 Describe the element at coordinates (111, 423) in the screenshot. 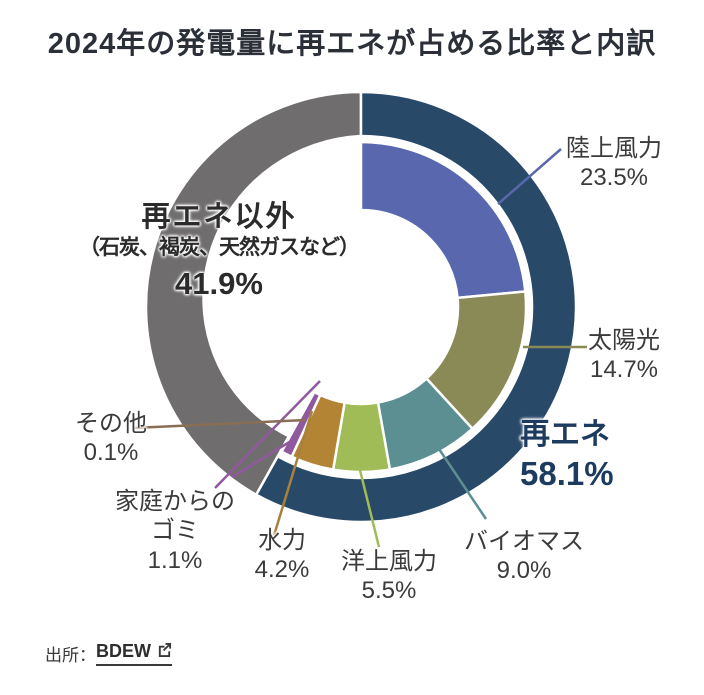

I see `label-other-name: その他` at that location.